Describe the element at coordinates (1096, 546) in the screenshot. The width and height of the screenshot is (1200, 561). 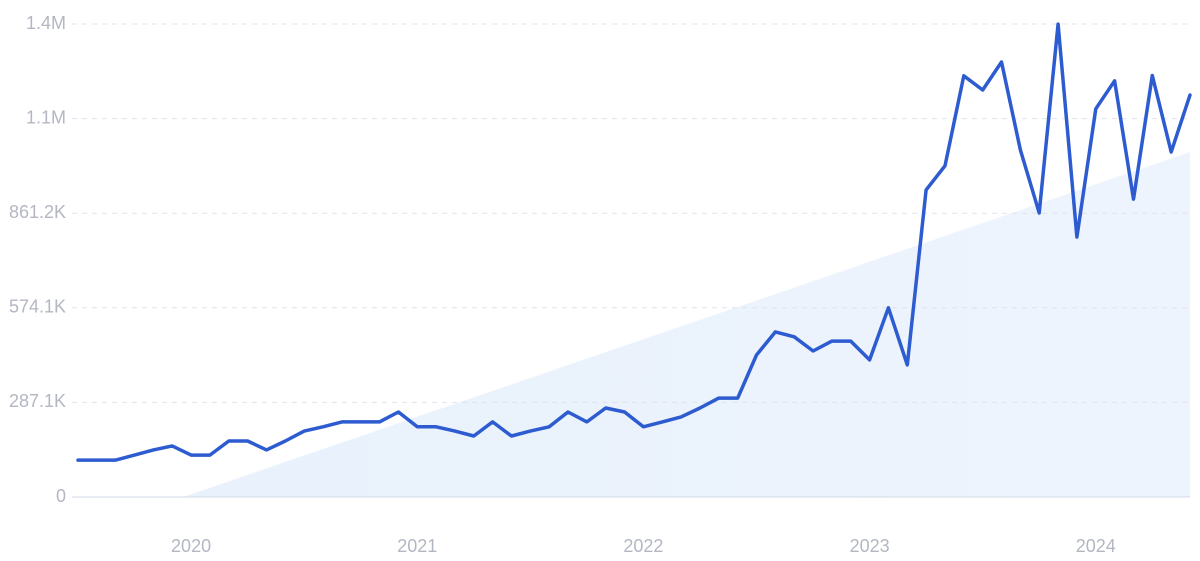
I see `x-tick-label: 2024` at that location.